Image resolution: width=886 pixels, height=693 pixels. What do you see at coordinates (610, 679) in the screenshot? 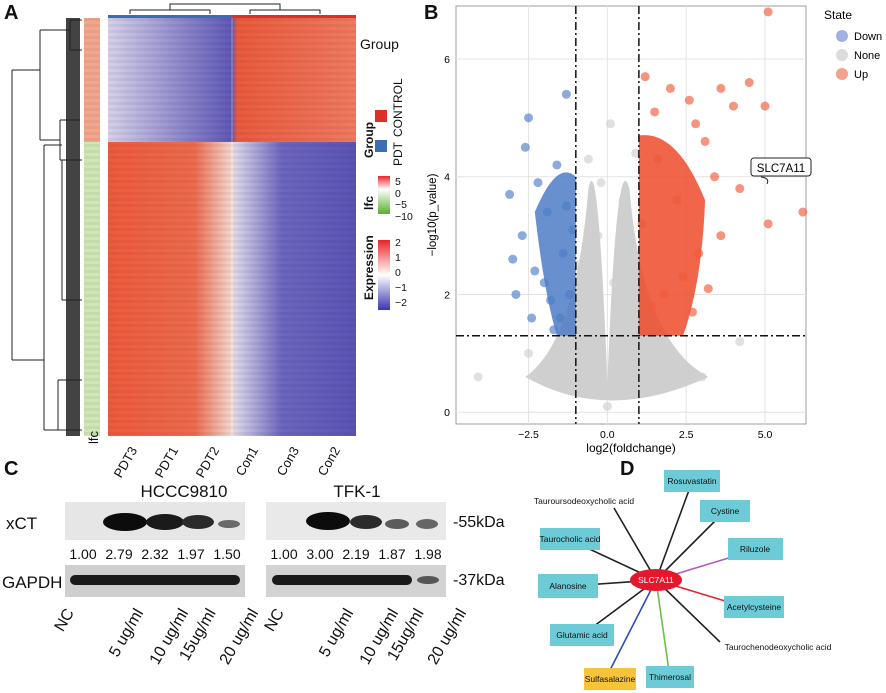
I see `label-sulfasalazine: Sulfasalazine` at bounding box center [610, 679].